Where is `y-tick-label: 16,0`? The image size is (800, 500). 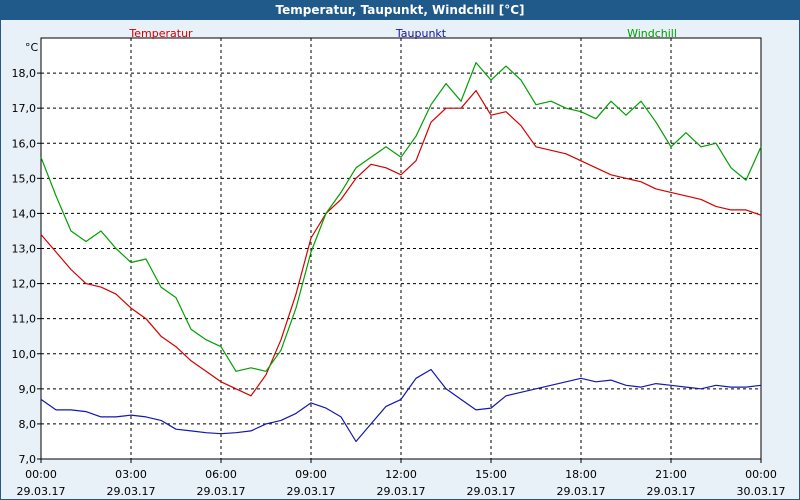 y-tick-label: 16,0 is located at coordinates (24, 143).